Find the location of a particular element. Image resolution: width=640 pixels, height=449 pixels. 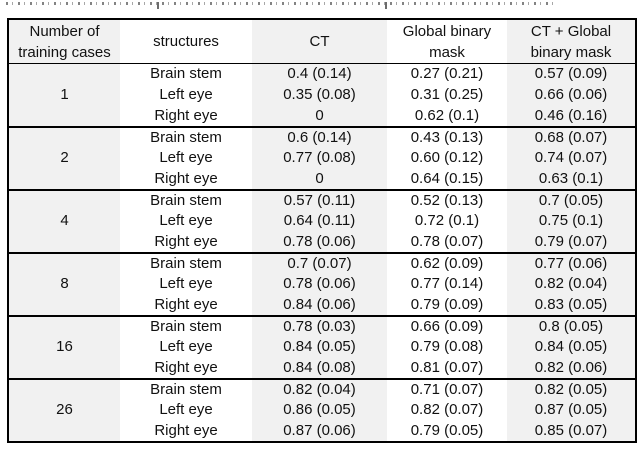

ct-global-mask-value-cell: 0.79 (0.07) is located at coordinates (571, 242).